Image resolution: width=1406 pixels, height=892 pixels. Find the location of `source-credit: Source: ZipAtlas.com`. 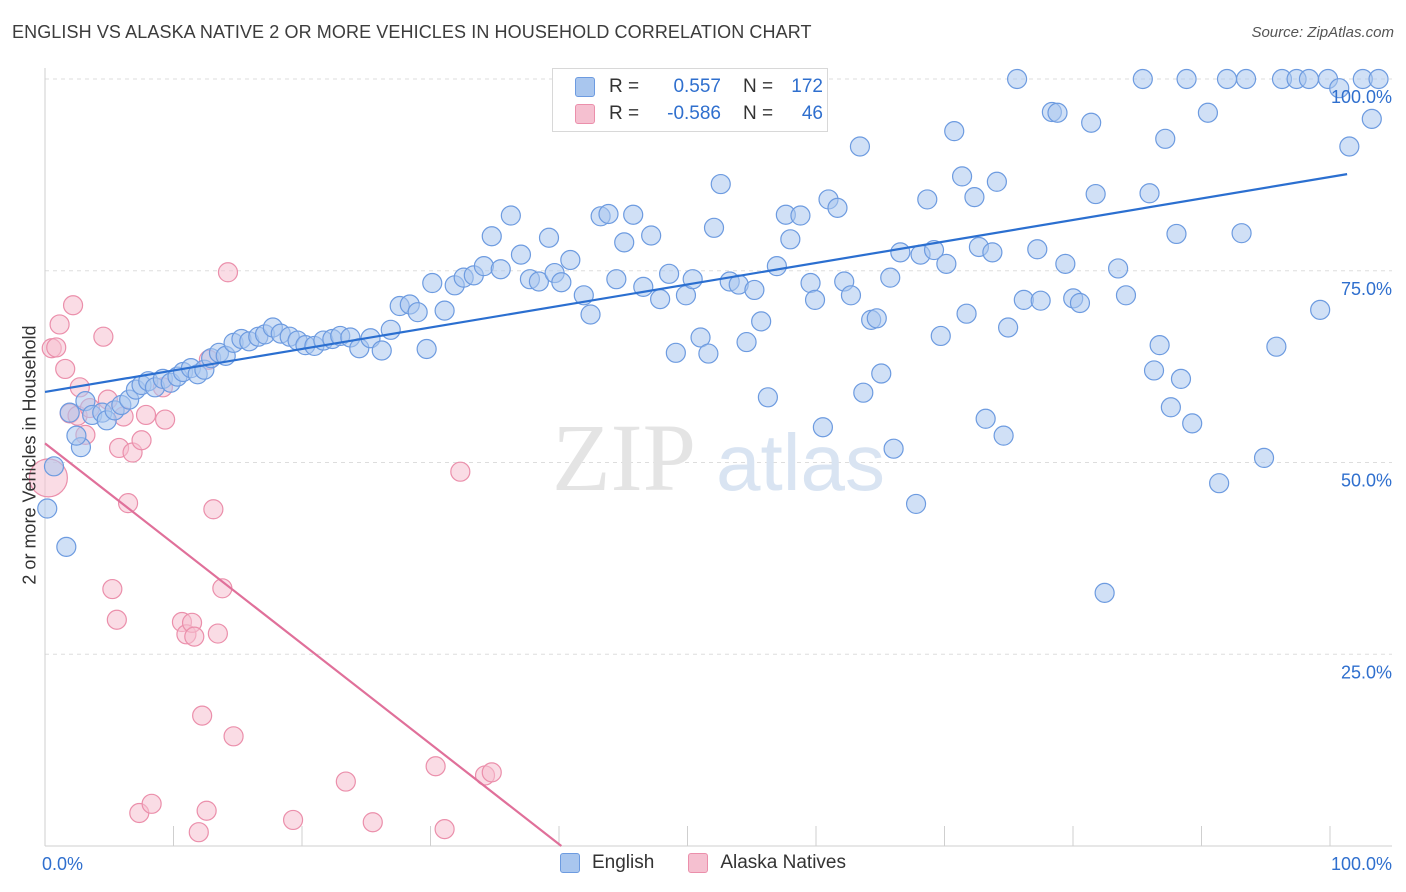

source-credit: Source: ZipAtlas.com is located at coordinates (1322, 32).